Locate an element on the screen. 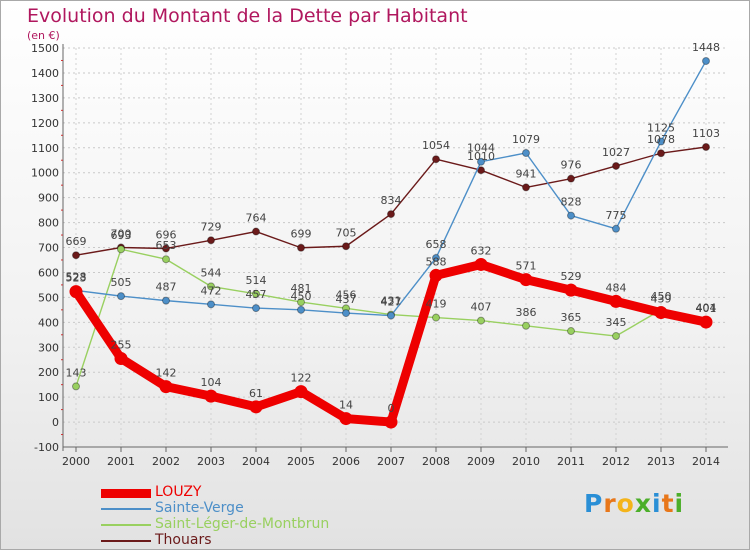 This screenshot has width=750, height=550. data-label: 255 is located at coordinates (121, 344).